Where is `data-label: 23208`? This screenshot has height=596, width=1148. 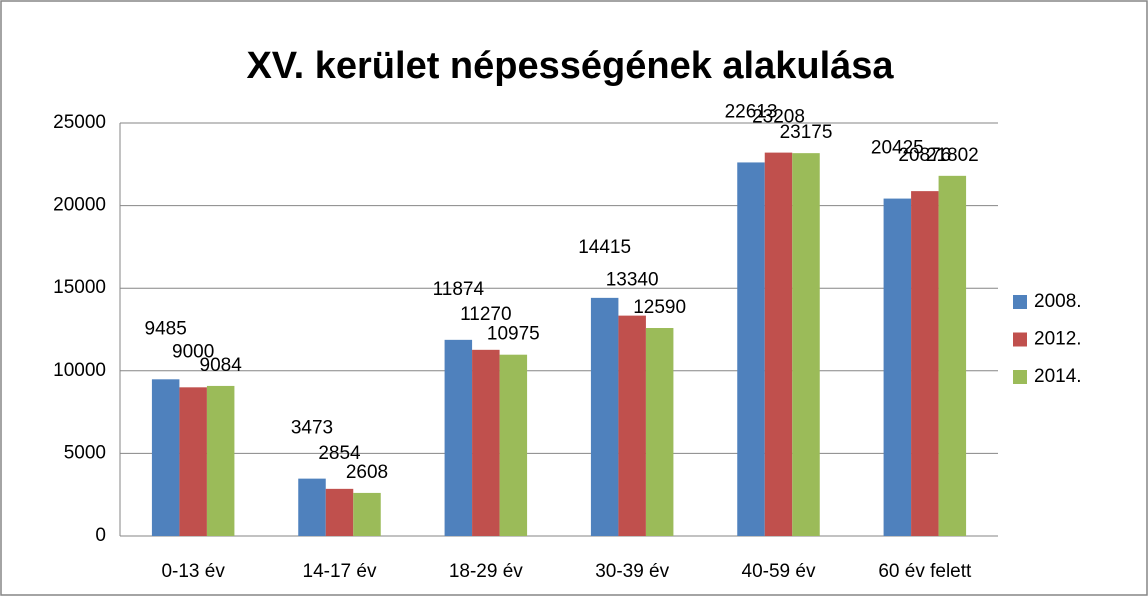
data-label: 23208 is located at coordinates (778, 117).